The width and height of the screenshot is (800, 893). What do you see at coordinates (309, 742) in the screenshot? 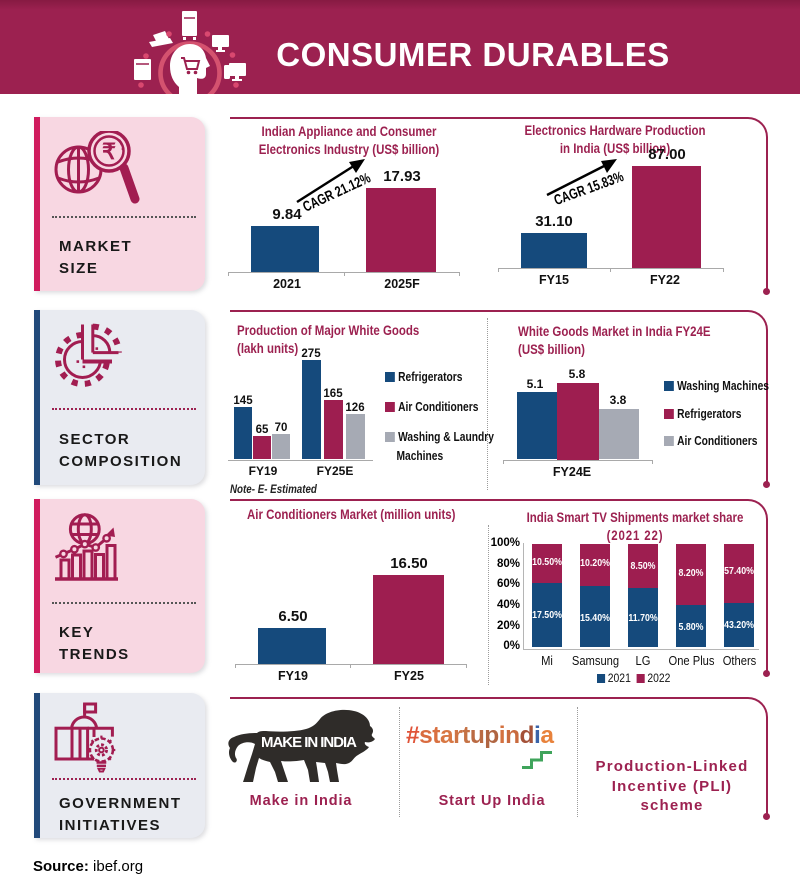
I see `svg-text: MAKE IN INDIA` at bounding box center [309, 742].